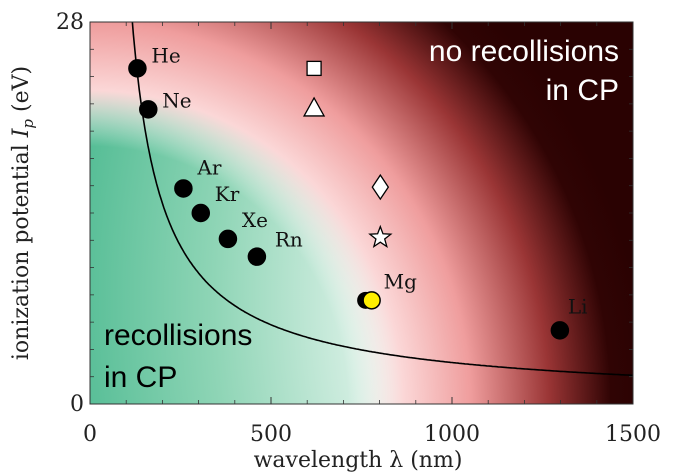 The height and width of the screenshot is (474, 678). Describe the element at coordinates (176, 100) in the screenshot. I see `label-ne: Ne` at that location.